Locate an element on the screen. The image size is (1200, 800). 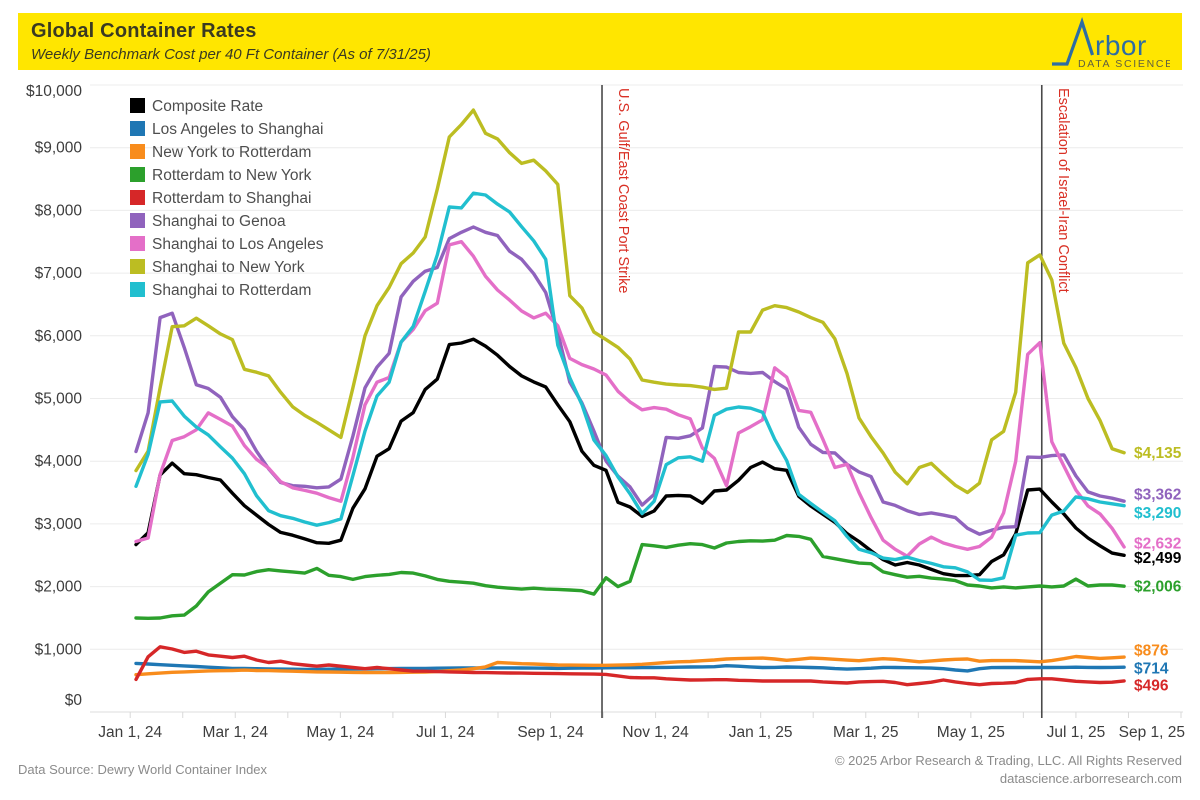
legend-swatch-rotterdam-to-shanghai is located at coordinates (137, 197).